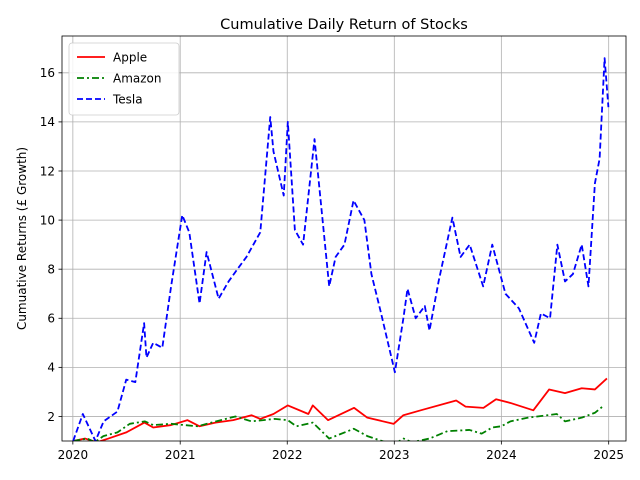 This screenshot has width=640, height=480. Describe the element at coordinates (180, 455) in the screenshot. I see `x-tick-label: 2021` at that location.